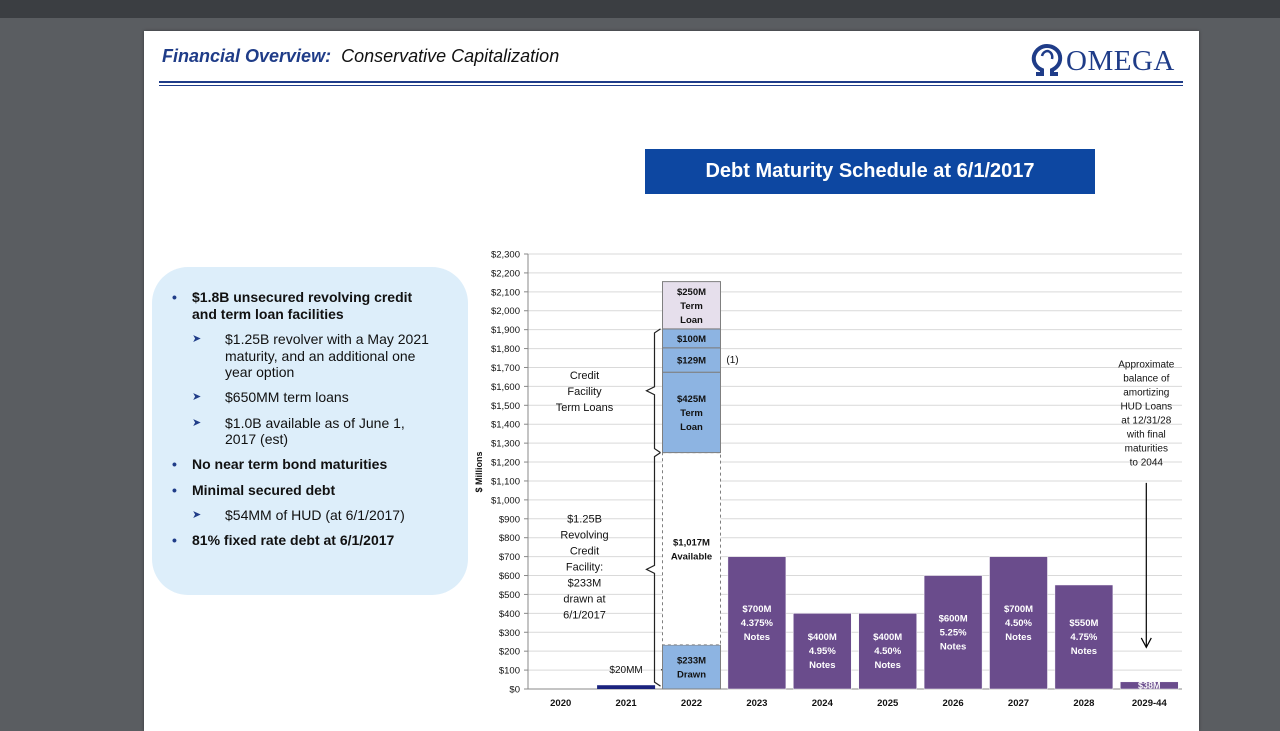 The image size is (1280, 731). What do you see at coordinates (756, 703) in the screenshot?
I see `x-tick-label: 2023` at bounding box center [756, 703].